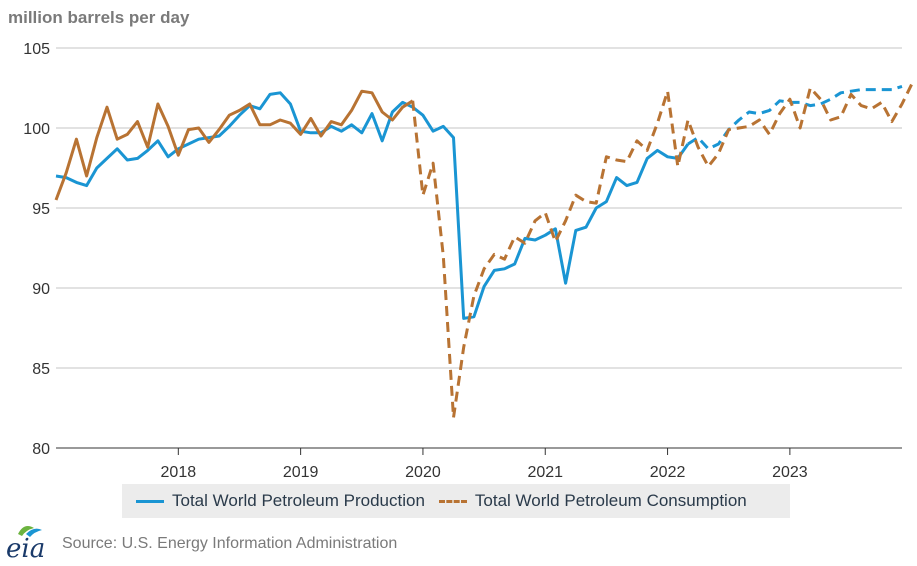 This screenshot has height=566, width=917. Describe the element at coordinates (26, 549) in the screenshot. I see `eia-logo-text: eia` at that location.